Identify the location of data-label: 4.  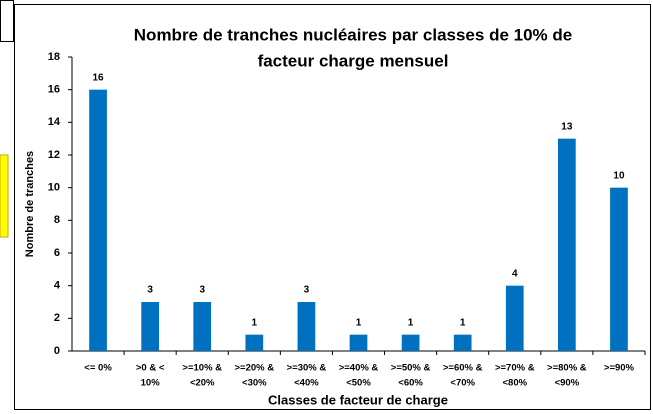
(515, 273).